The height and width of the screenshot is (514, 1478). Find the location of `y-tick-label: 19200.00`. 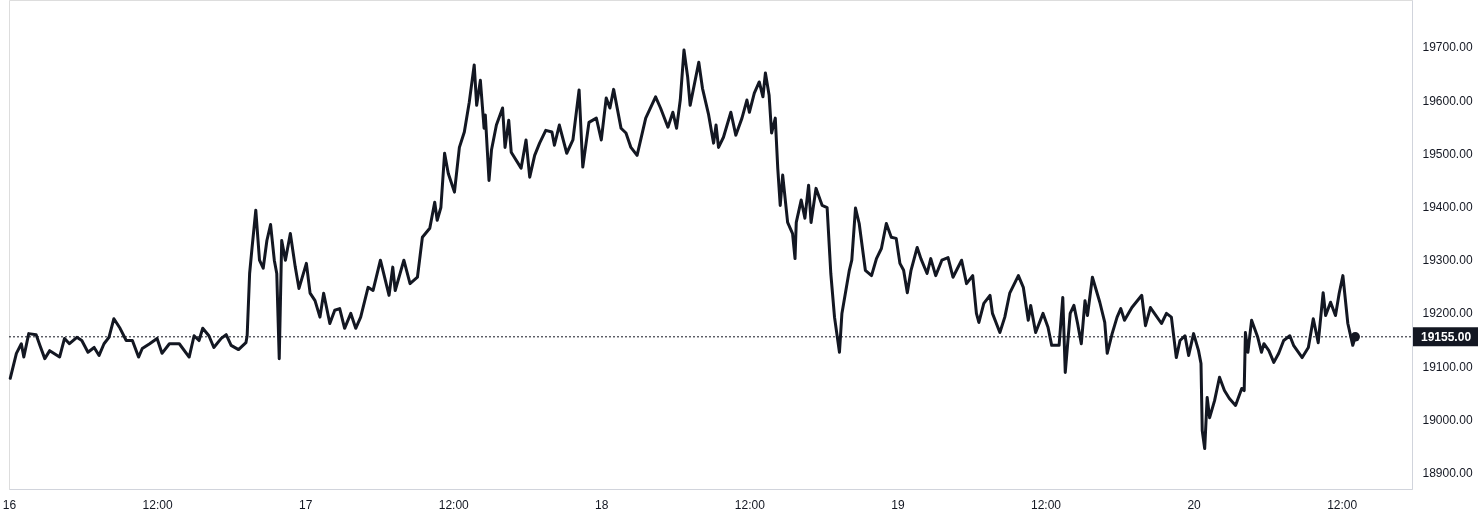

y-tick-label: 19200.00 is located at coordinates (1447, 313).